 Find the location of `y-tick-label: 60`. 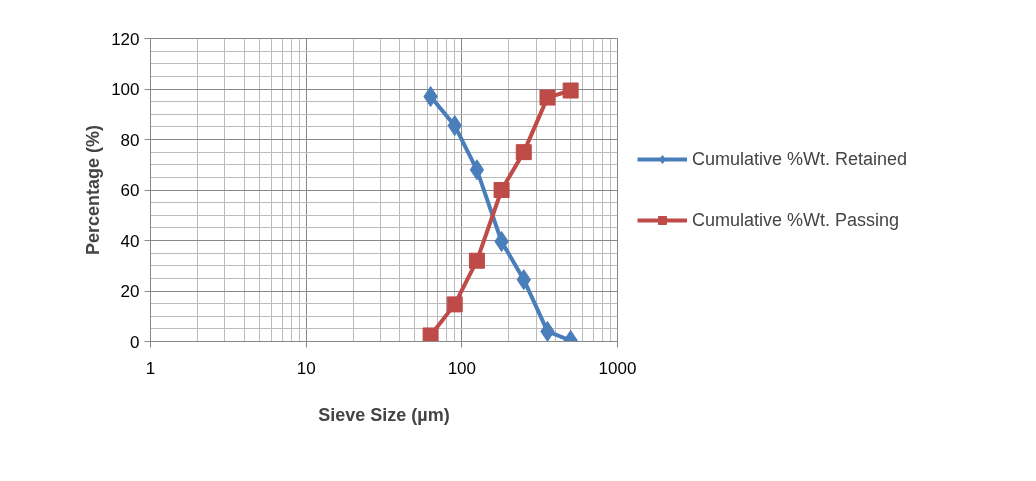

y-tick-label: 60 is located at coordinates (130, 190).